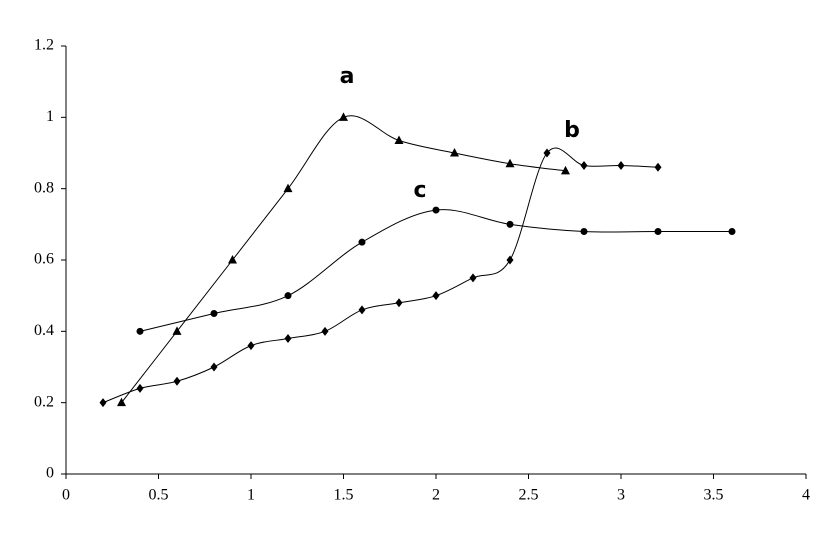 This screenshot has width=838, height=556. I want to click on y-tick-label: 0.4, so click(44, 330).